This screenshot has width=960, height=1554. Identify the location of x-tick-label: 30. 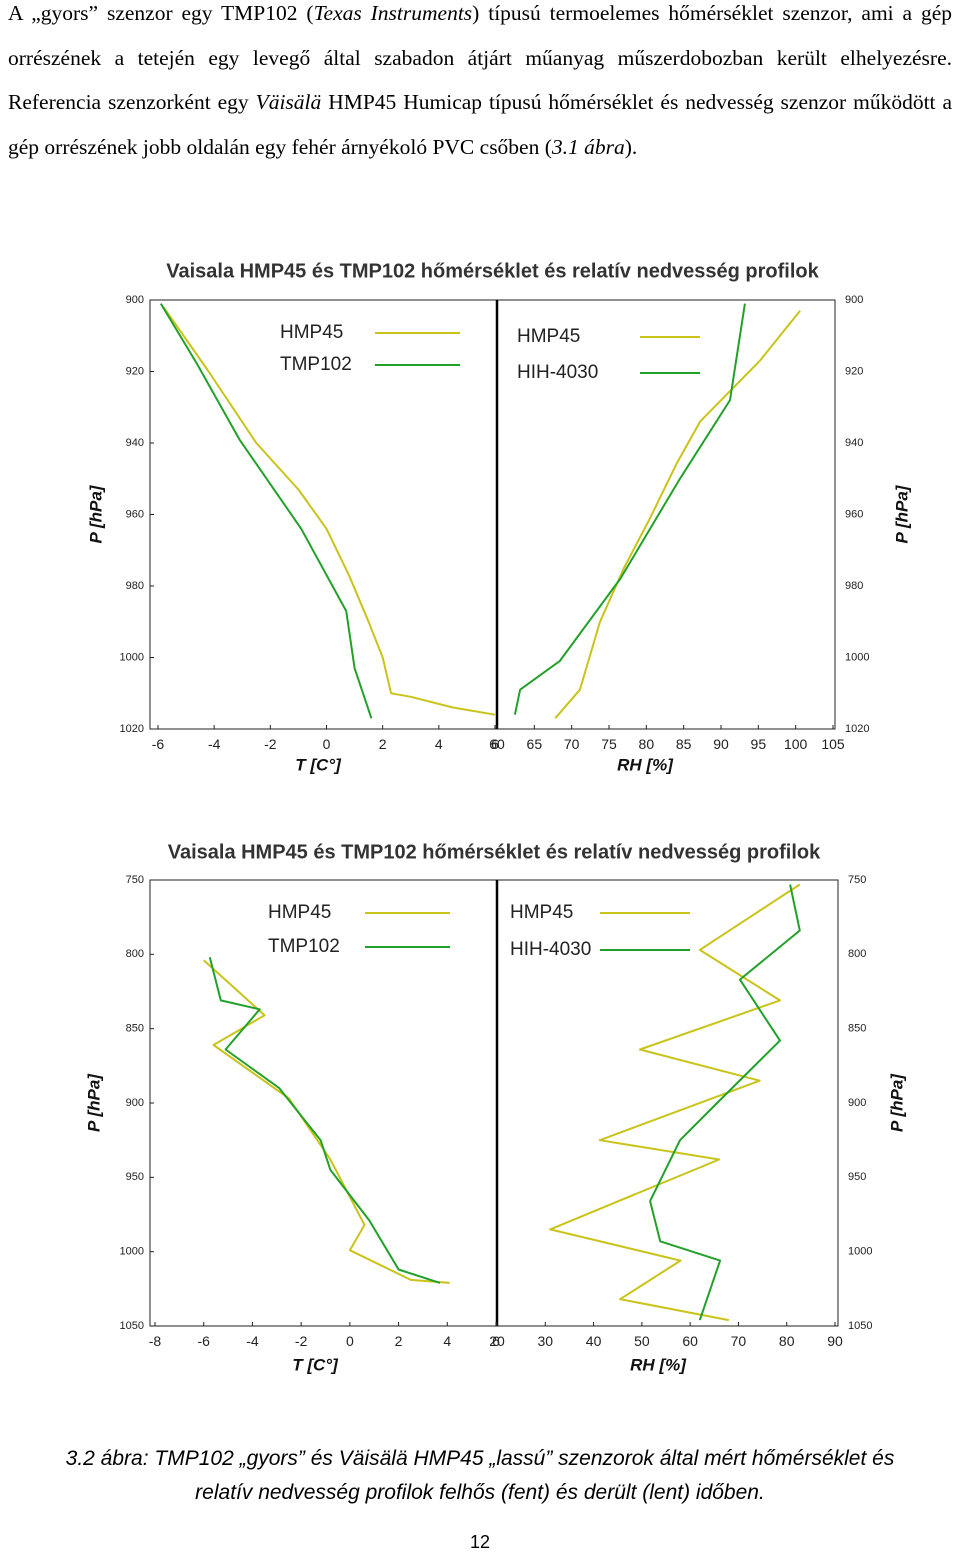
(545, 1341).